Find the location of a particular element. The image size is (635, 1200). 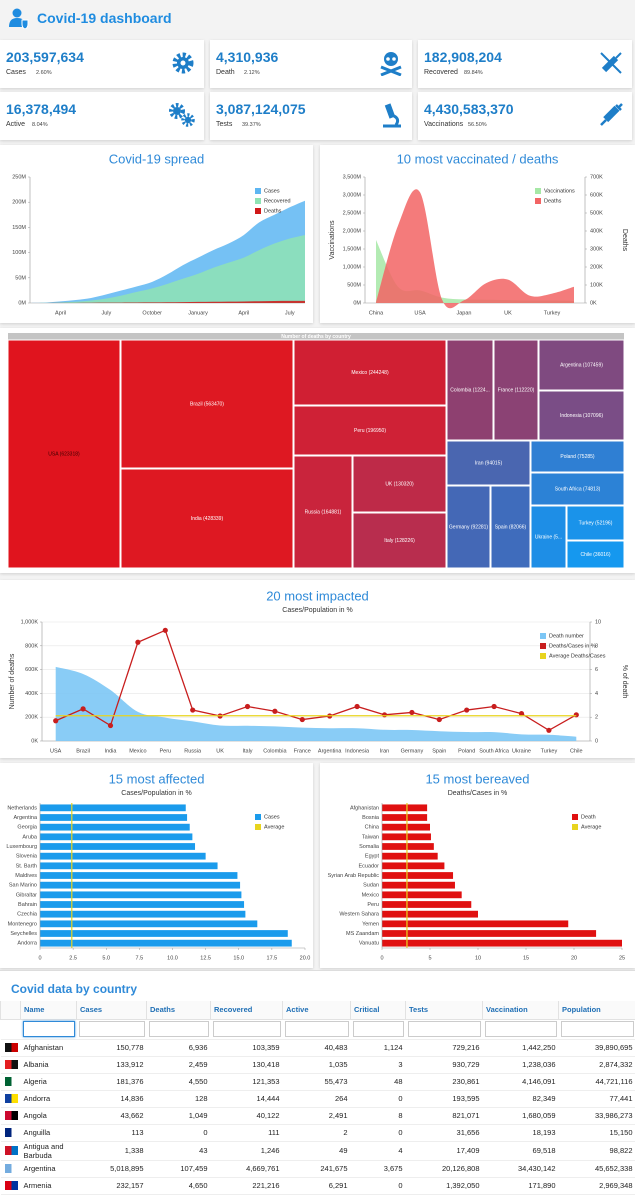

column-header: Recovered is located at coordinates (246, 1010).